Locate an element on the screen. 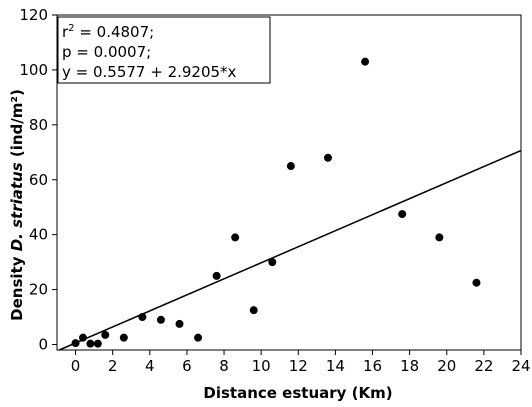  y-tick-label: 120 is located at coordinates (33, 15).